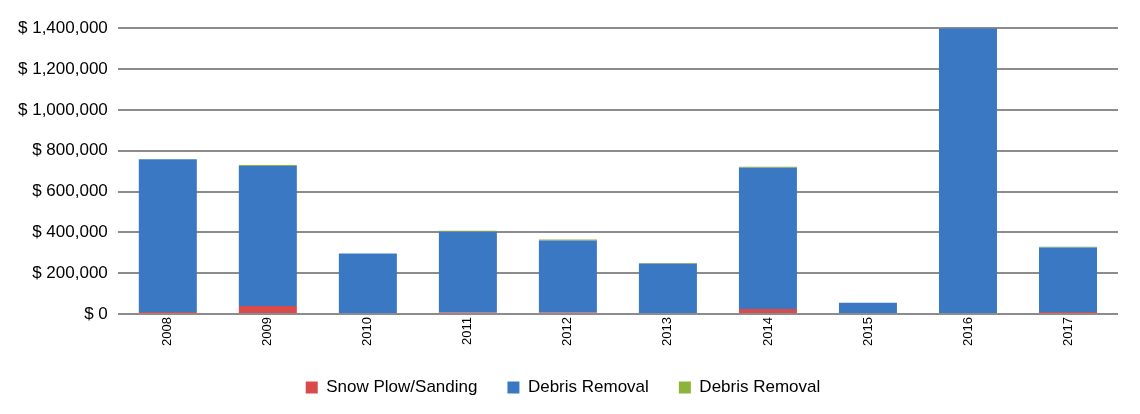 Image resolution: width=1140 pixels, height=414 pixels. What do you see at coordinates (96, 313) in the screenshot?
I see `y-tick-label: $ 0` at bounding box center [96, 313].